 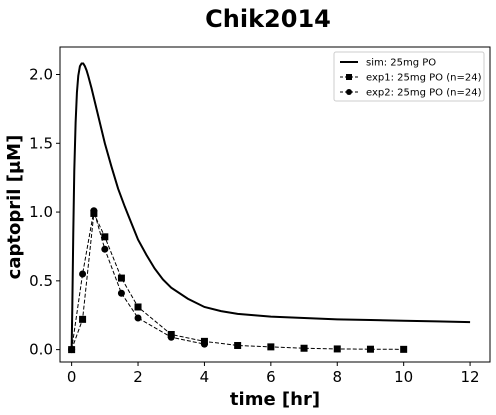 What do you see at coordinates (424, 78) in the screenshot?
I see `legend-label: exp1: 25mg PO (n=24)` at bounding box center [424, 78].